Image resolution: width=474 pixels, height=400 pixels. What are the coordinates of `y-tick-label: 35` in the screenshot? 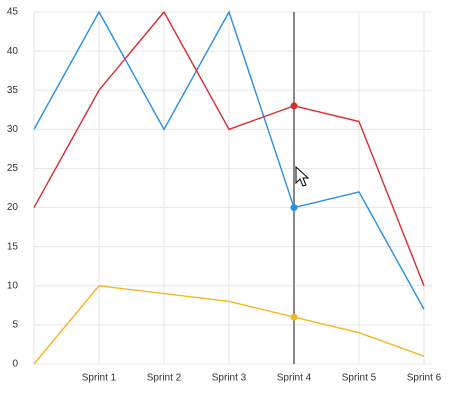 It's located at (13, 90).